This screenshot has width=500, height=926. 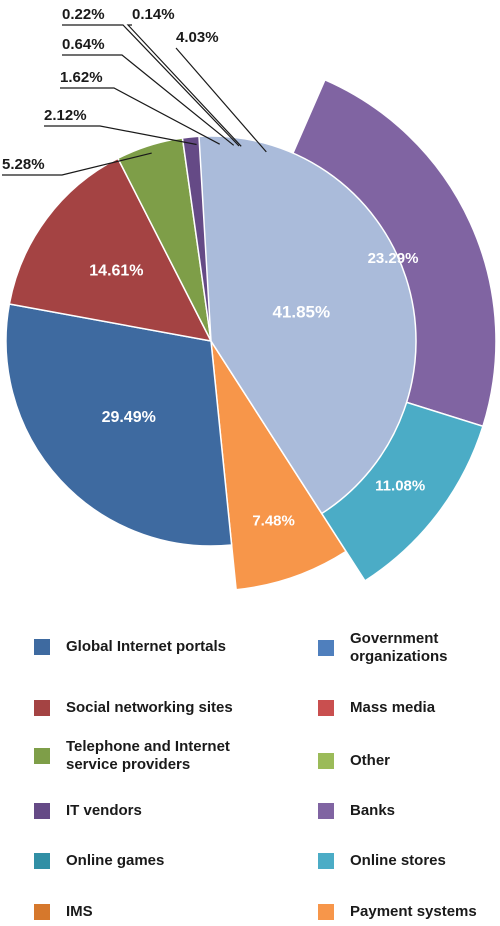 What do you see at coordinates (403, 811) in the screenshot?
I see `legend-item-banks: Banks` at bounding box center [403, 811].